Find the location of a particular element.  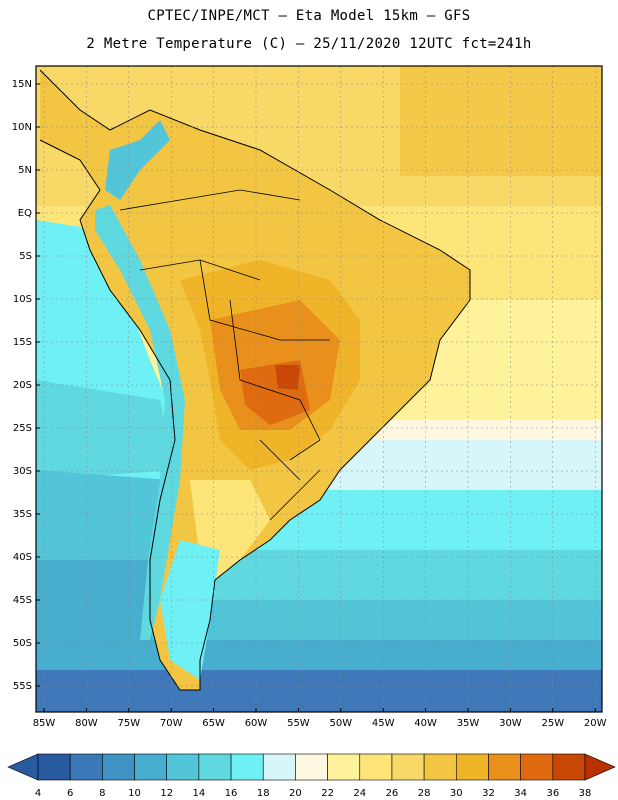

lon-label: 60W is located at coordinates (256, 723).